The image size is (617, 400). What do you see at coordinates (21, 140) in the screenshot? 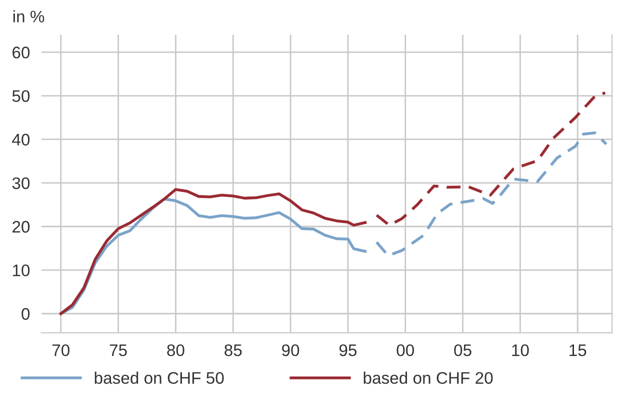
I see `y-tick-label: 40` at bounding box center [21, 140].